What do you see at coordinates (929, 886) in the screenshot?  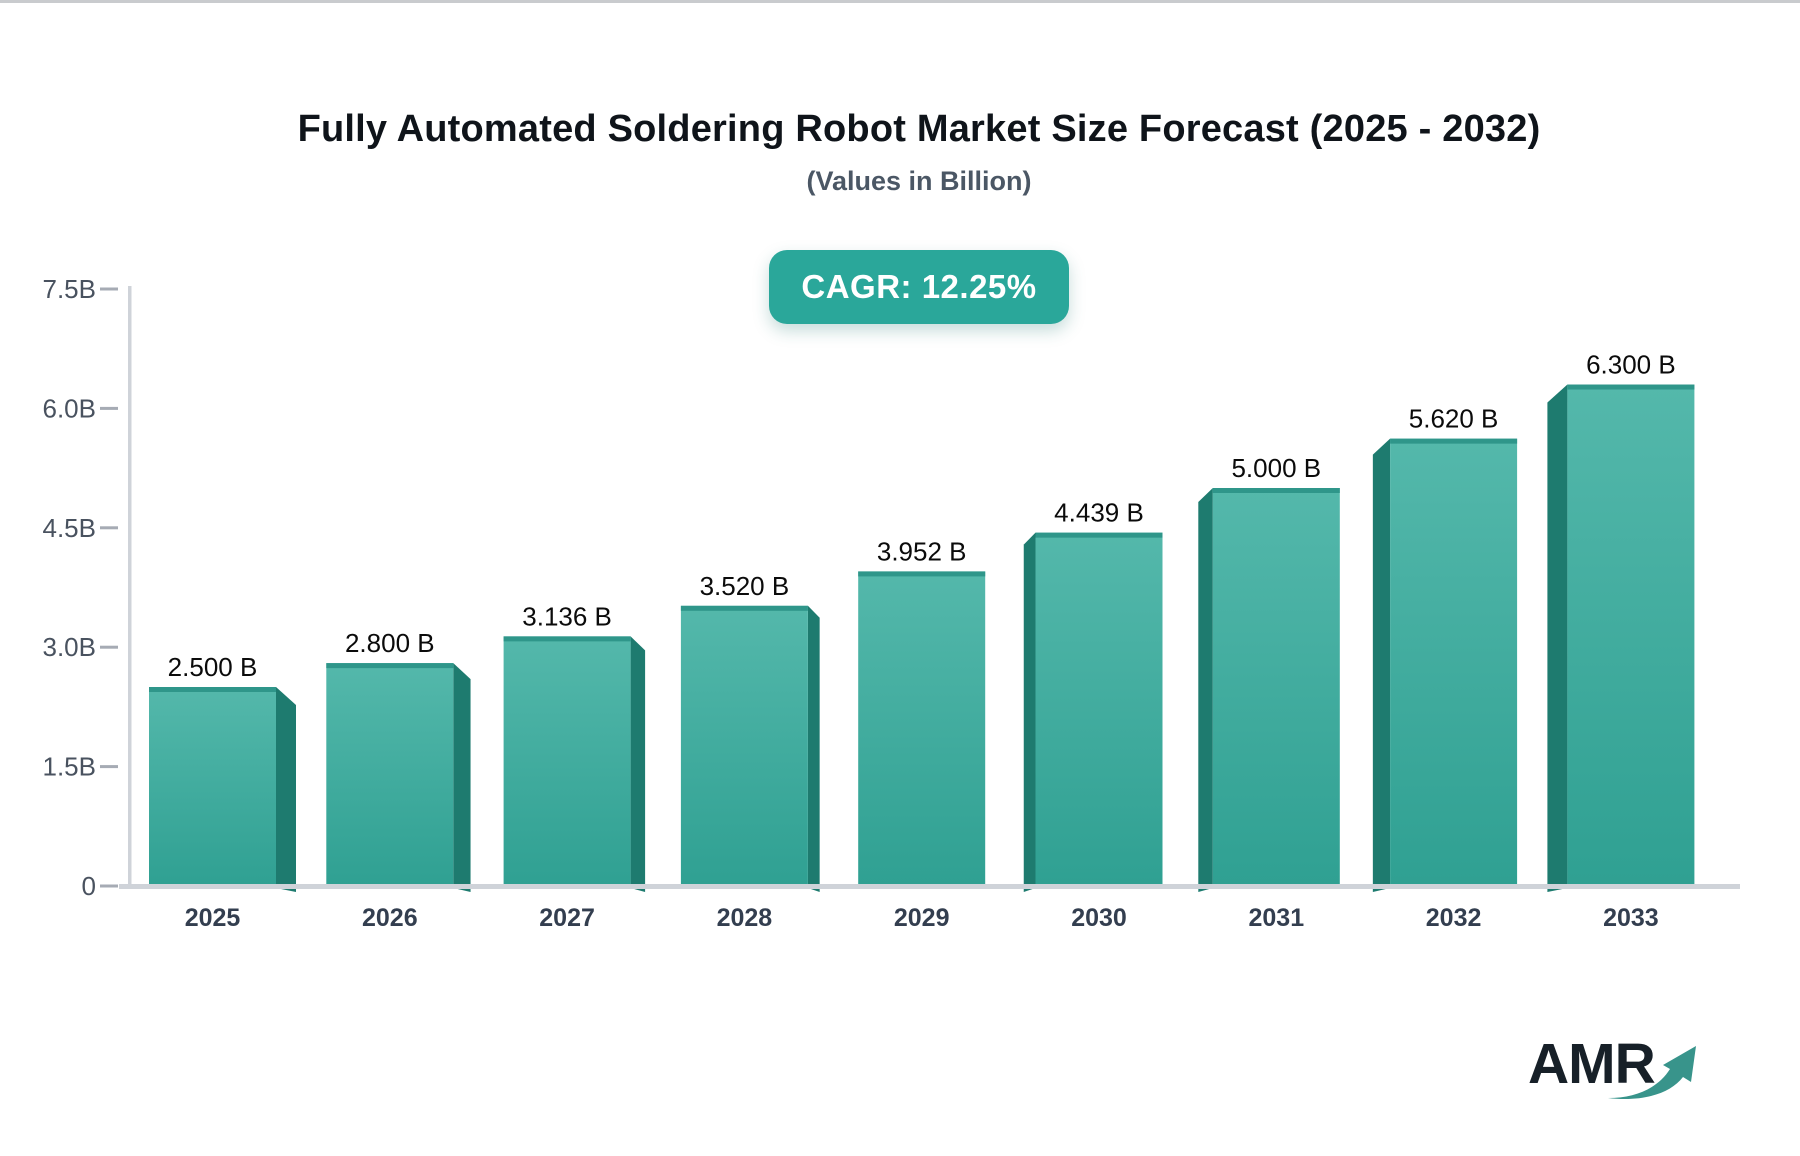 I see `x-axis-line` at bounding box center [929, 886].